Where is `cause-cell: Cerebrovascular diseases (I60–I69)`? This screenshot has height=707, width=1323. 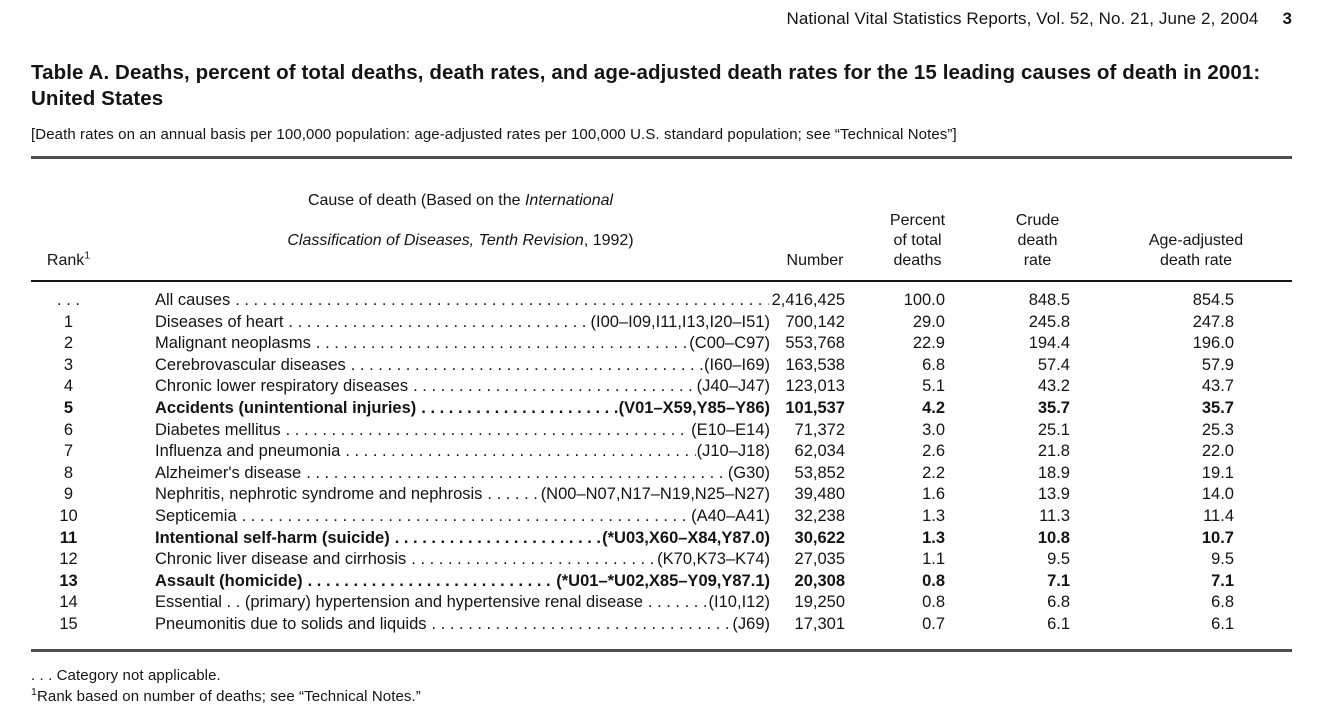 cause-cell: Cerebrovascular diseases (I60–I69) is located at coordinates (460, 366).